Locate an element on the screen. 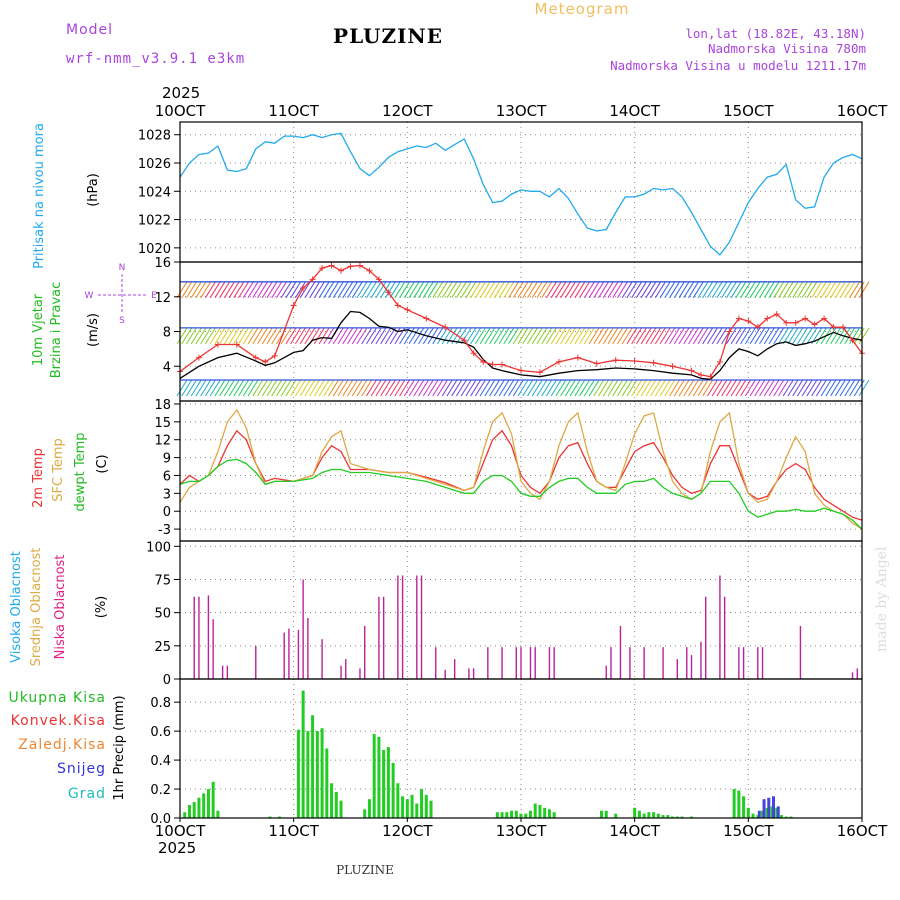 The height and width of the screenshot is (900, 900). cloud-ytick-label-1: 25 is located at coordinates (162, 647).